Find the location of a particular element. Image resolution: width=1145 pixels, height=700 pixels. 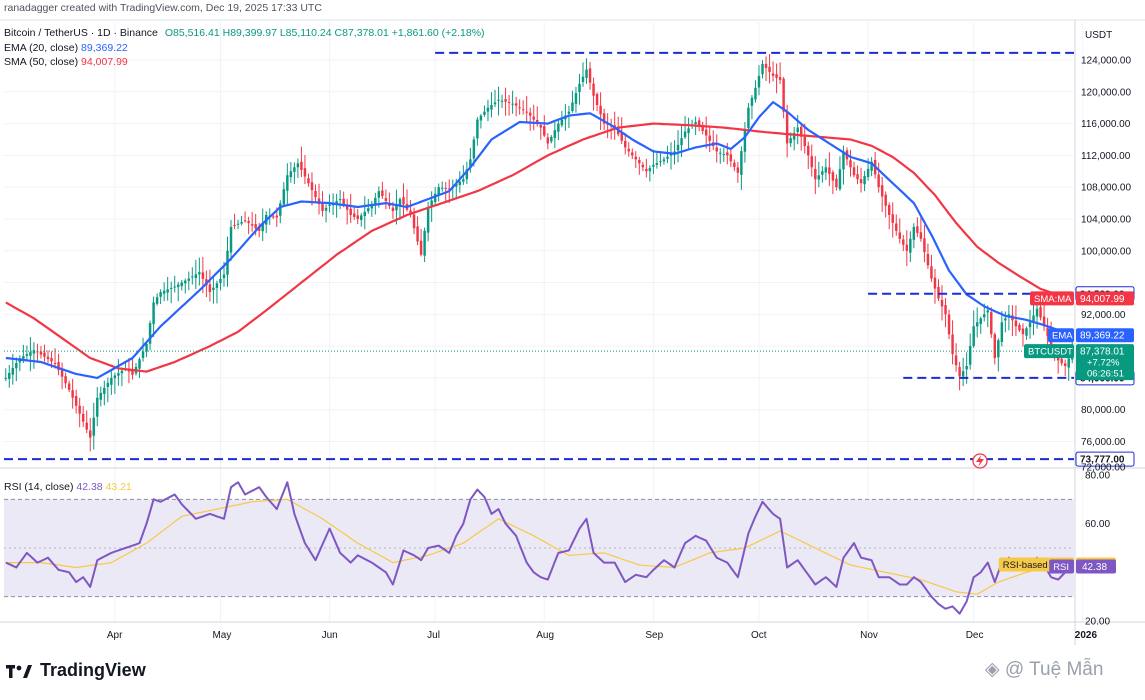

symbol-title: Bitcoin / TetherUS · 1D · Binance is located at coordinates (81, 33).